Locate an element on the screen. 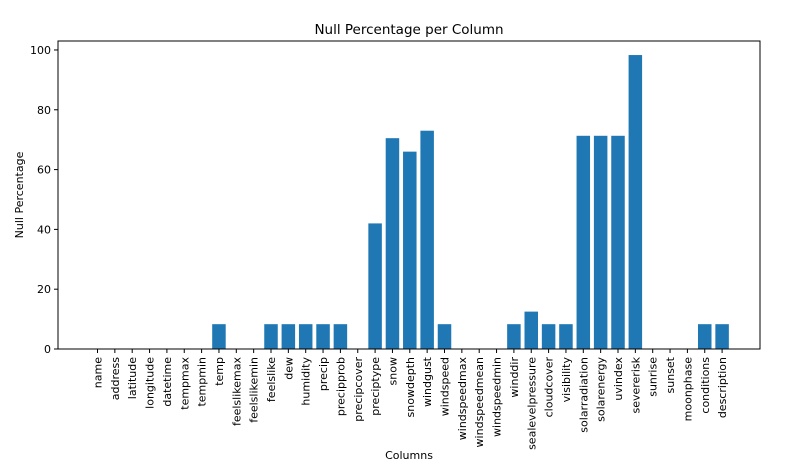 The height and width of the screenshot is (466, 792). bar-preciptype is located at coordinates (375, 286).